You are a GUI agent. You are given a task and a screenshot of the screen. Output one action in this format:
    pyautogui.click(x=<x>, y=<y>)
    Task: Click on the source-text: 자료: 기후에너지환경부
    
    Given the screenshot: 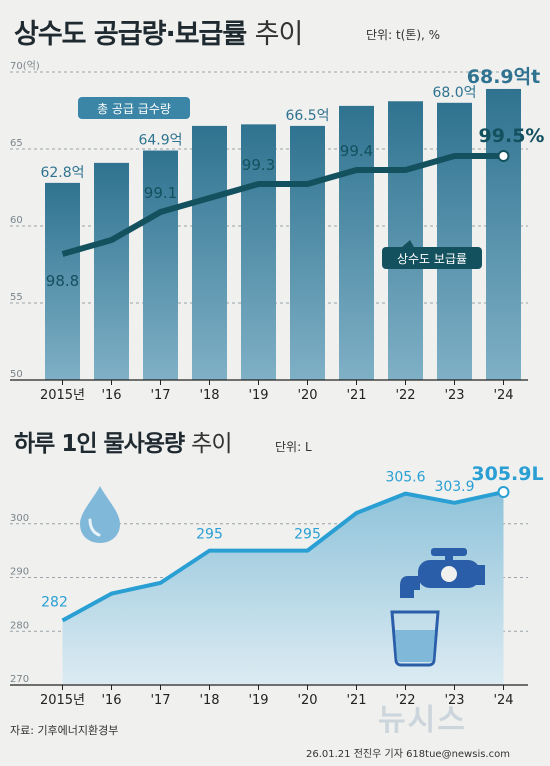 What is the action you would take?
    pyautogui.click(x=64, y=730)
    